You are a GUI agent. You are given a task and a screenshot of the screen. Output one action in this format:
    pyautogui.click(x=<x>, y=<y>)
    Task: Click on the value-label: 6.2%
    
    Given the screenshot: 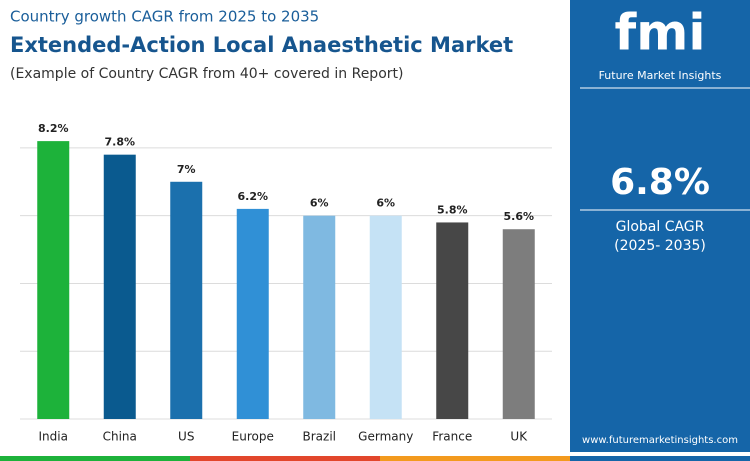 What is the action you would take?
    pyautogui.click(x=252, y=196)
    